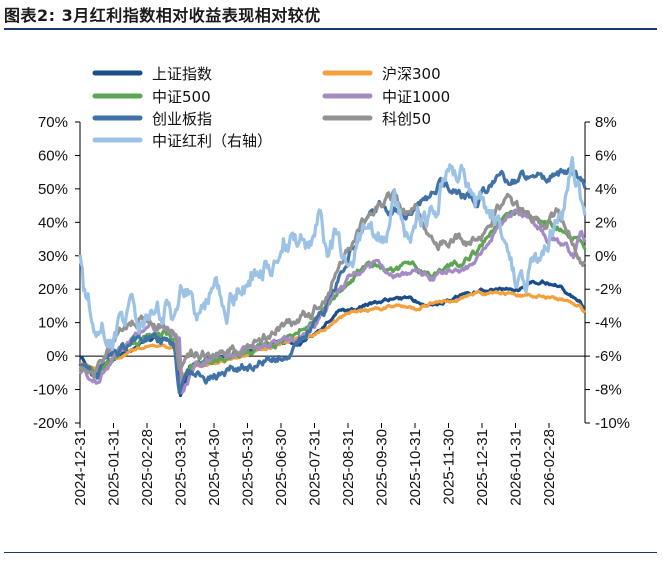 Image resolution: width=663 pixels, height=561 pixels. Describe the element at coordinates (50, 390) in the screenshot. I see `left-tick-label: -10%` at that location.